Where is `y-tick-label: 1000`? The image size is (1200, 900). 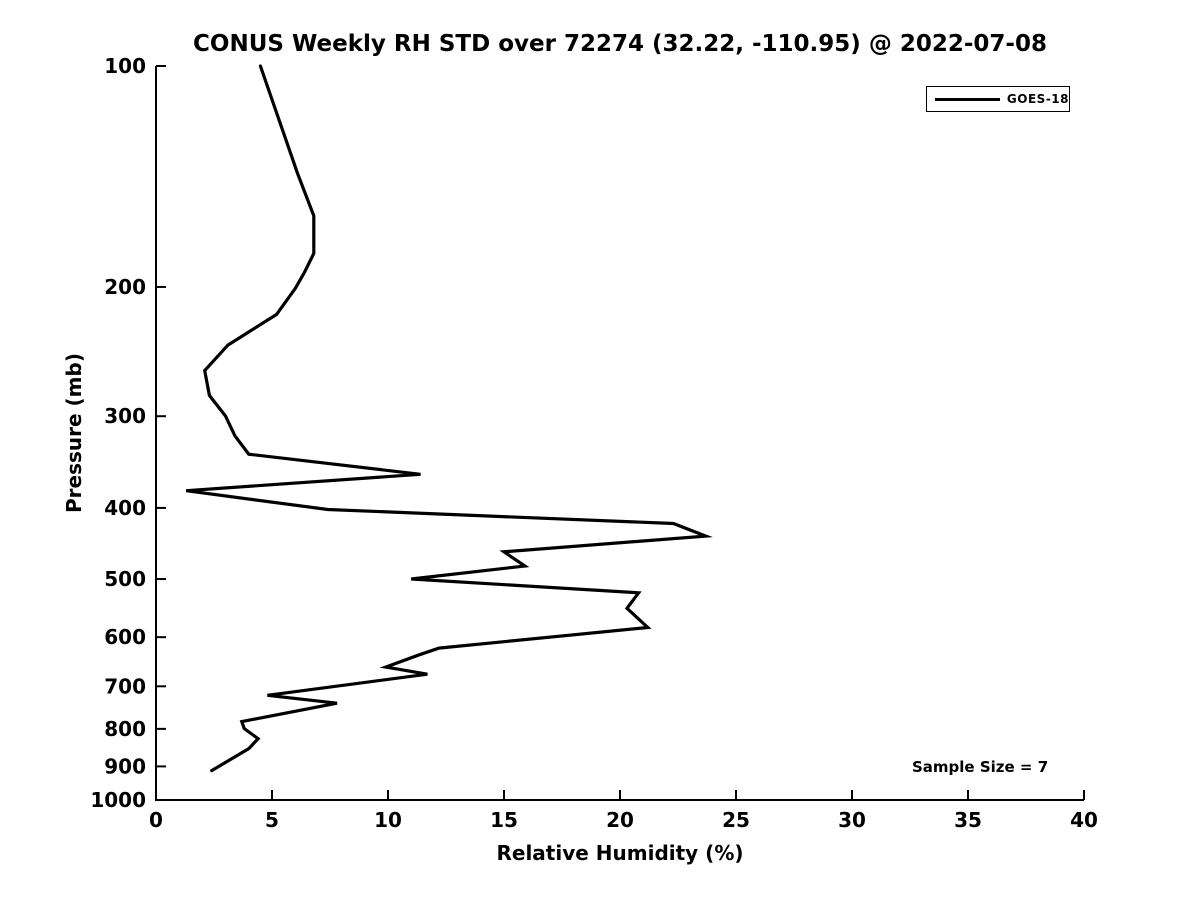
y-tick-label: 1000 is located at coordinates (118, 800).